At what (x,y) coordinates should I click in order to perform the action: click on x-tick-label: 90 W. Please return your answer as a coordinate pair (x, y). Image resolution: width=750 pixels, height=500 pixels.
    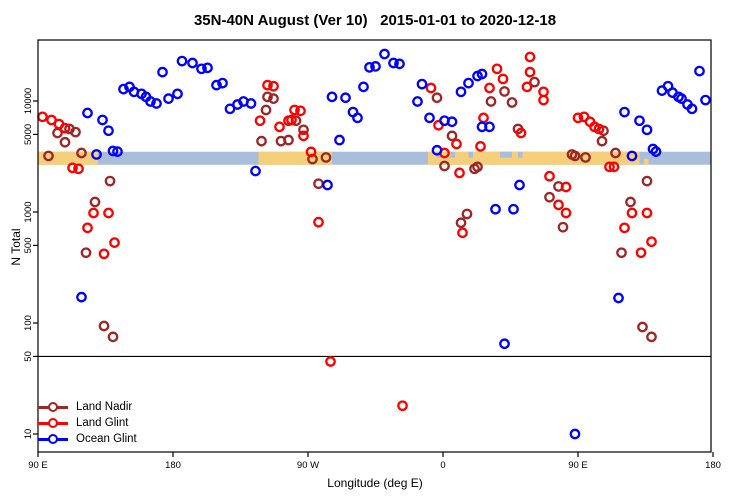
    Looking at the image, I should click on (308, 465).